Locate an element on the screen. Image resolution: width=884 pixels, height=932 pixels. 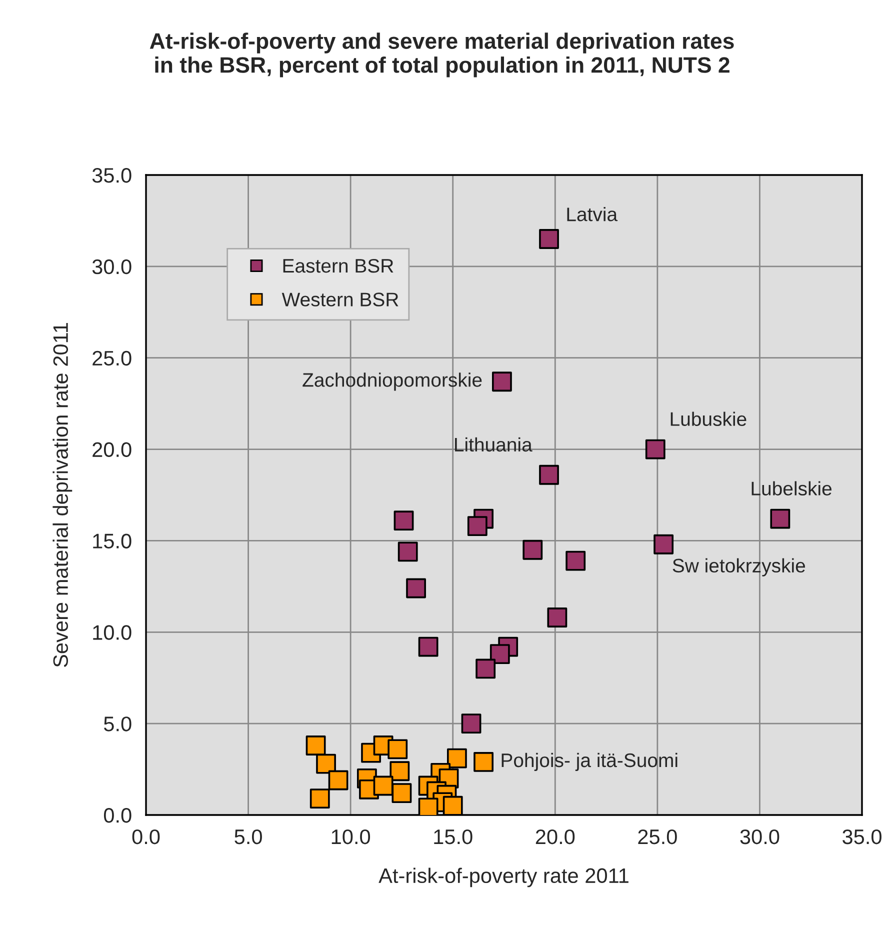
annotation: Lithuania is located at coordinates (493, 444).